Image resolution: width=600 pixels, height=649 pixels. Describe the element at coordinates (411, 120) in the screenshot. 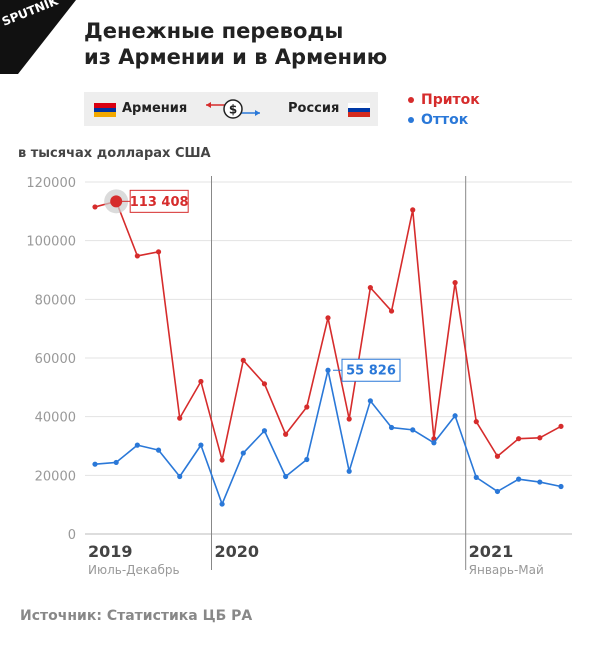

I see `legend-dot-outflow` at that location.